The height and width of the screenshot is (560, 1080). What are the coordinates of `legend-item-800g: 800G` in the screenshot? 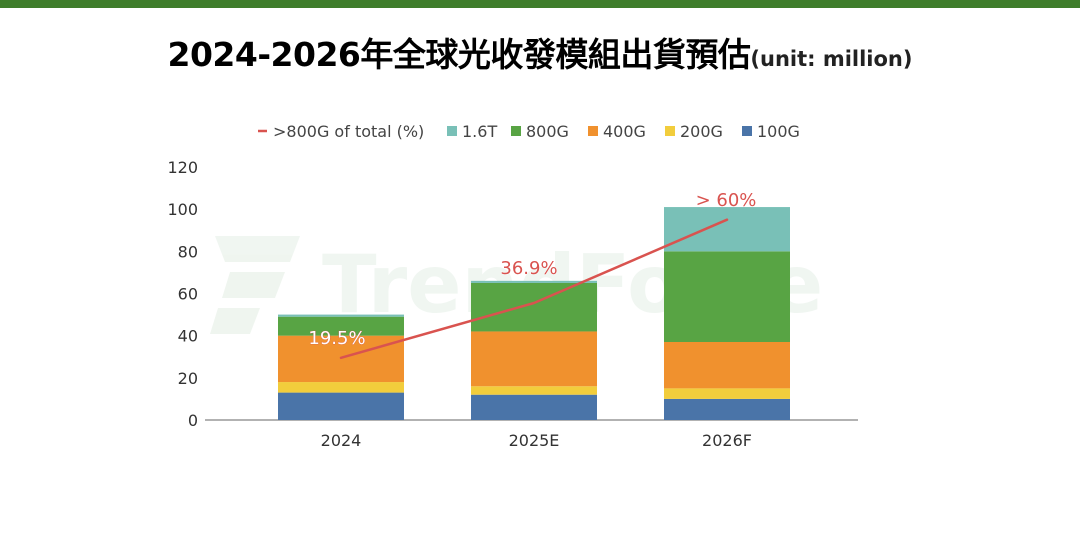 It's located at (540, 131).